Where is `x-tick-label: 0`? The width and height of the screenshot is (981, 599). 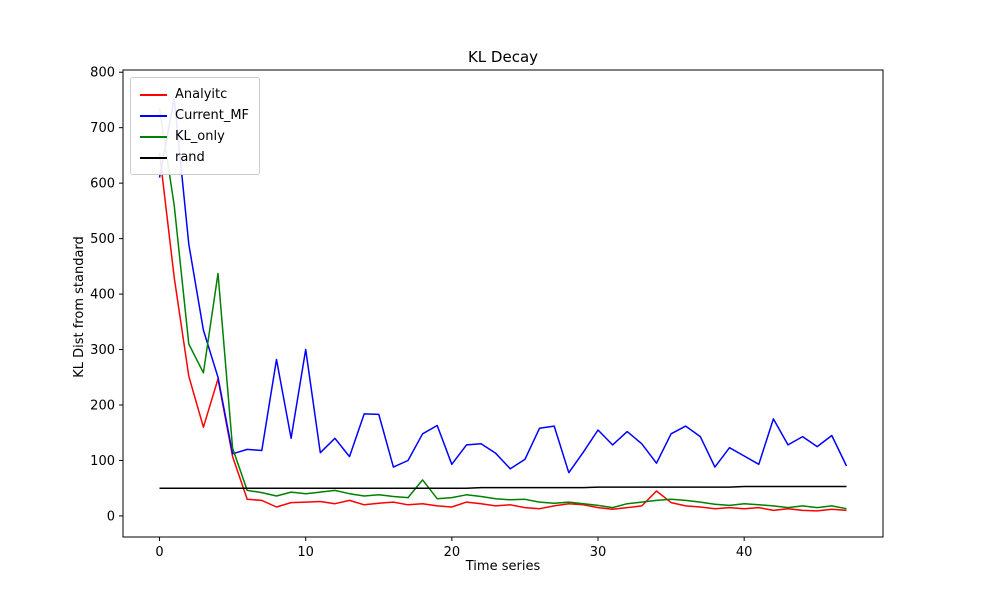
x-tick-label: 0 is located at coordinates (159, 552).